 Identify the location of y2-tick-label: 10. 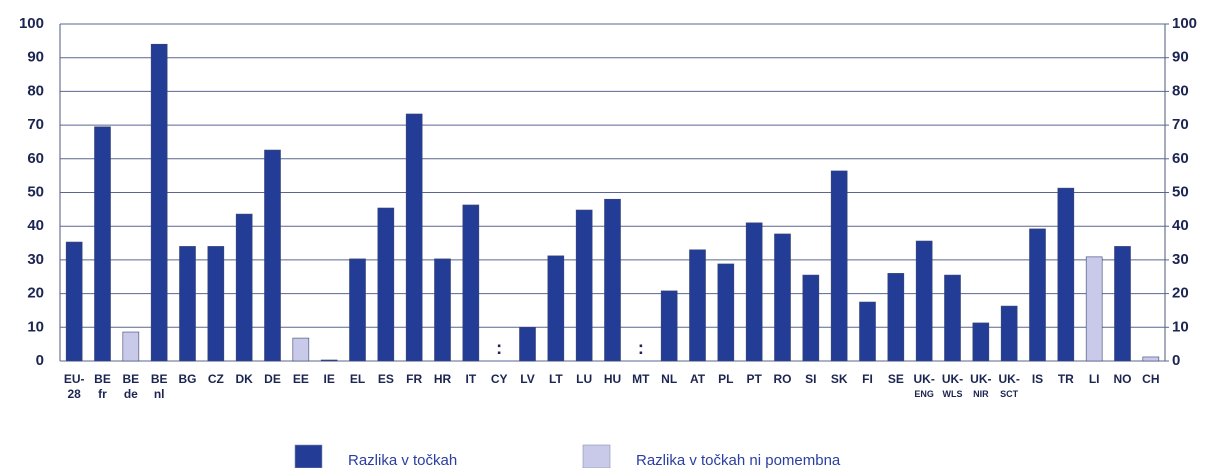
(1180, 326).